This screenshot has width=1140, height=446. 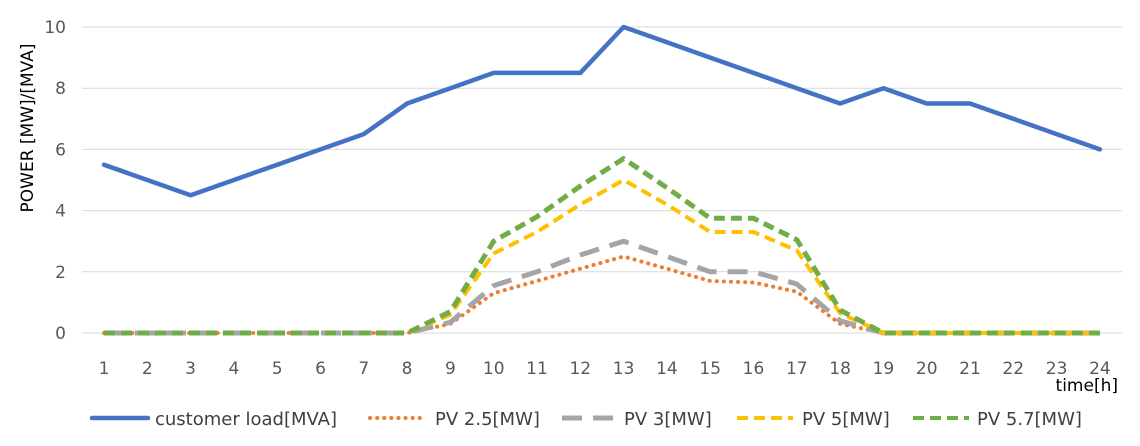 I want to click on x-tick-label: 2, so click(x=147, y=369).